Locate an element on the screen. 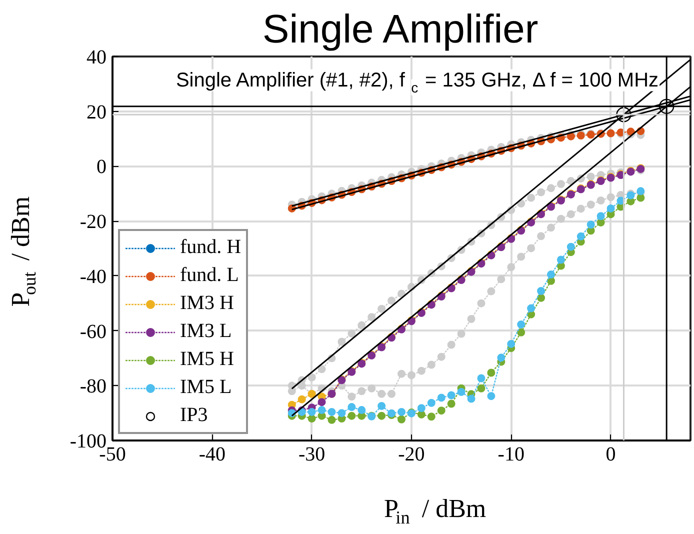 This screenshot has height=534, width=694. x-tick-label: -40 is located at coordinates (212, 455).